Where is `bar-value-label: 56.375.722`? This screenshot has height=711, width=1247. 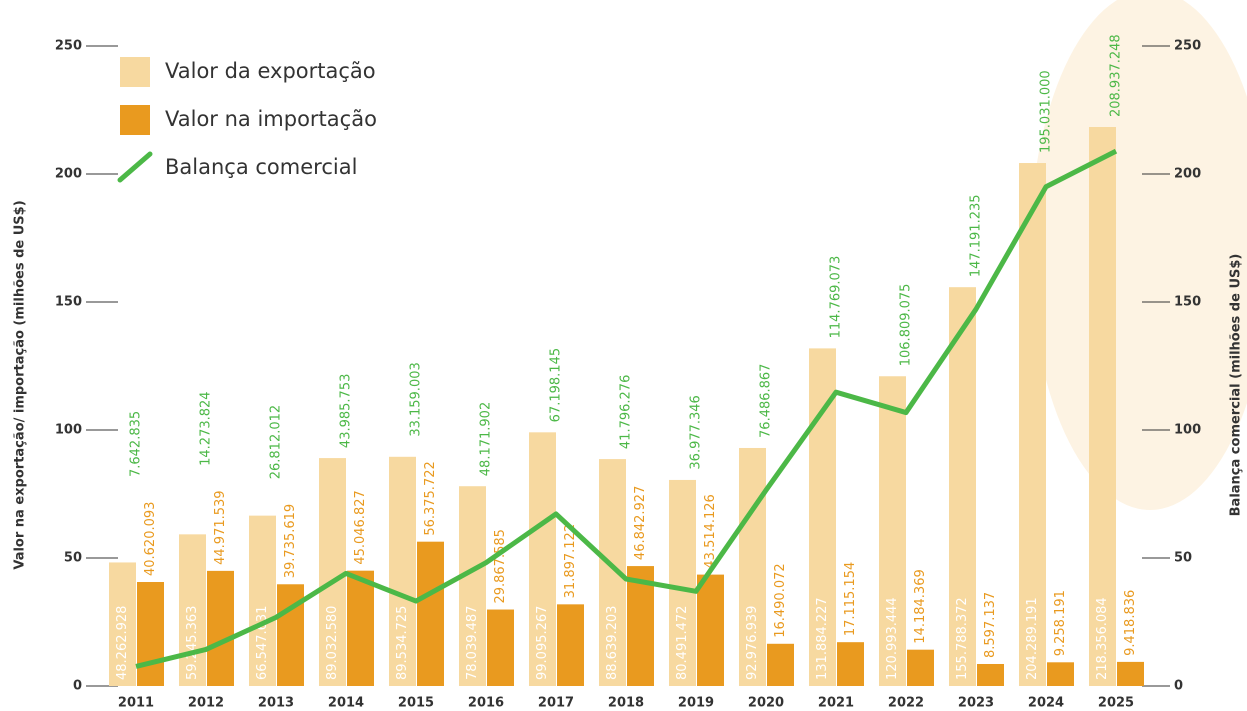 bar-value-label: 56.375.722 is located at coordinates (430, 498).